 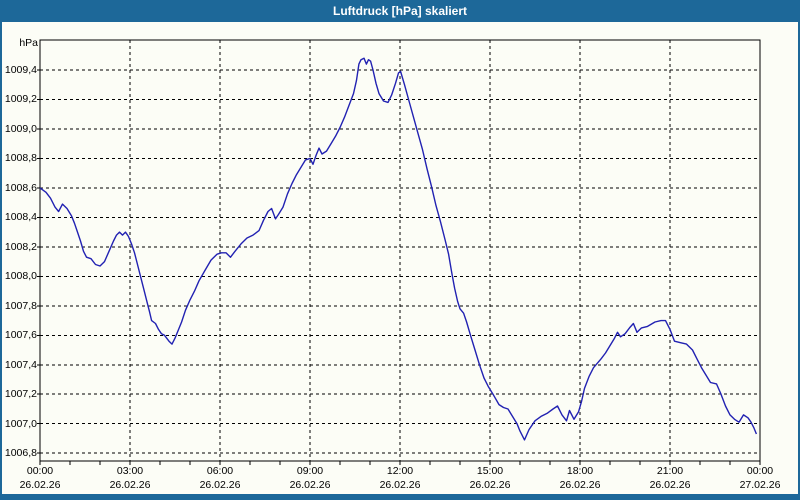 What do you see at coordinates (20, 453) in the screenshot?
I see `y-tick-label: 1006,8` at bounding box center [20, 453].